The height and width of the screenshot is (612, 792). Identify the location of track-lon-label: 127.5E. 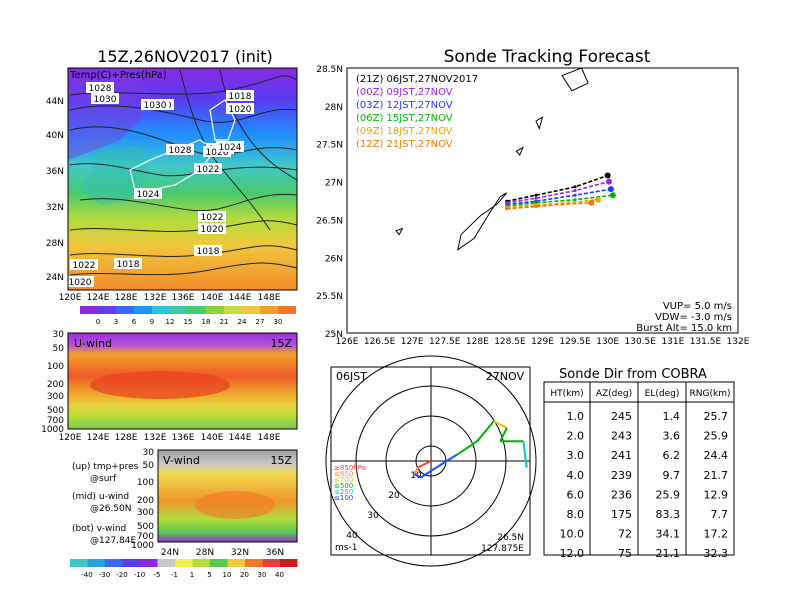
(445, 342).